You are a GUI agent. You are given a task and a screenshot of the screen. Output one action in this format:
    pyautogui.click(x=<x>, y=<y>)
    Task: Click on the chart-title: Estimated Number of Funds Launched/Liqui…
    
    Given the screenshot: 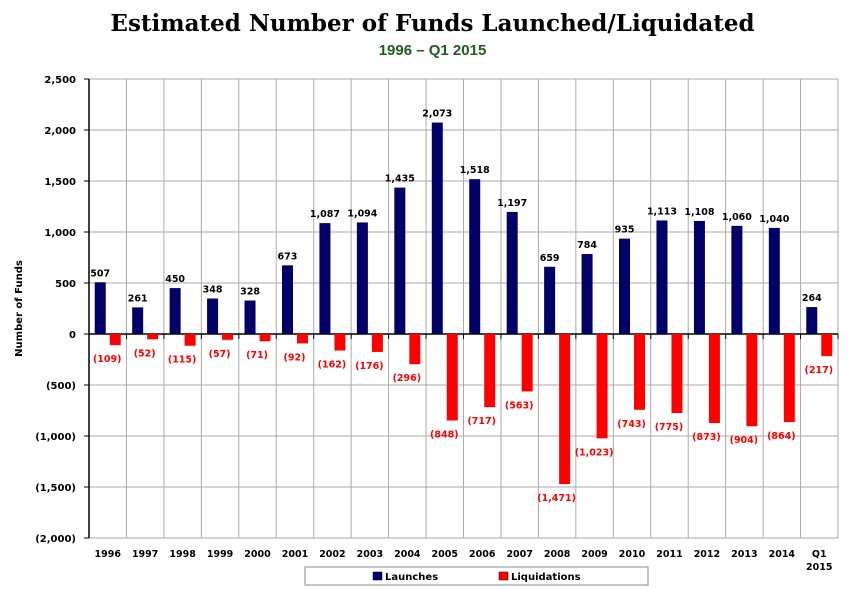 What is the action you would take?
    pyautogui.click(x=432, y=23)
    